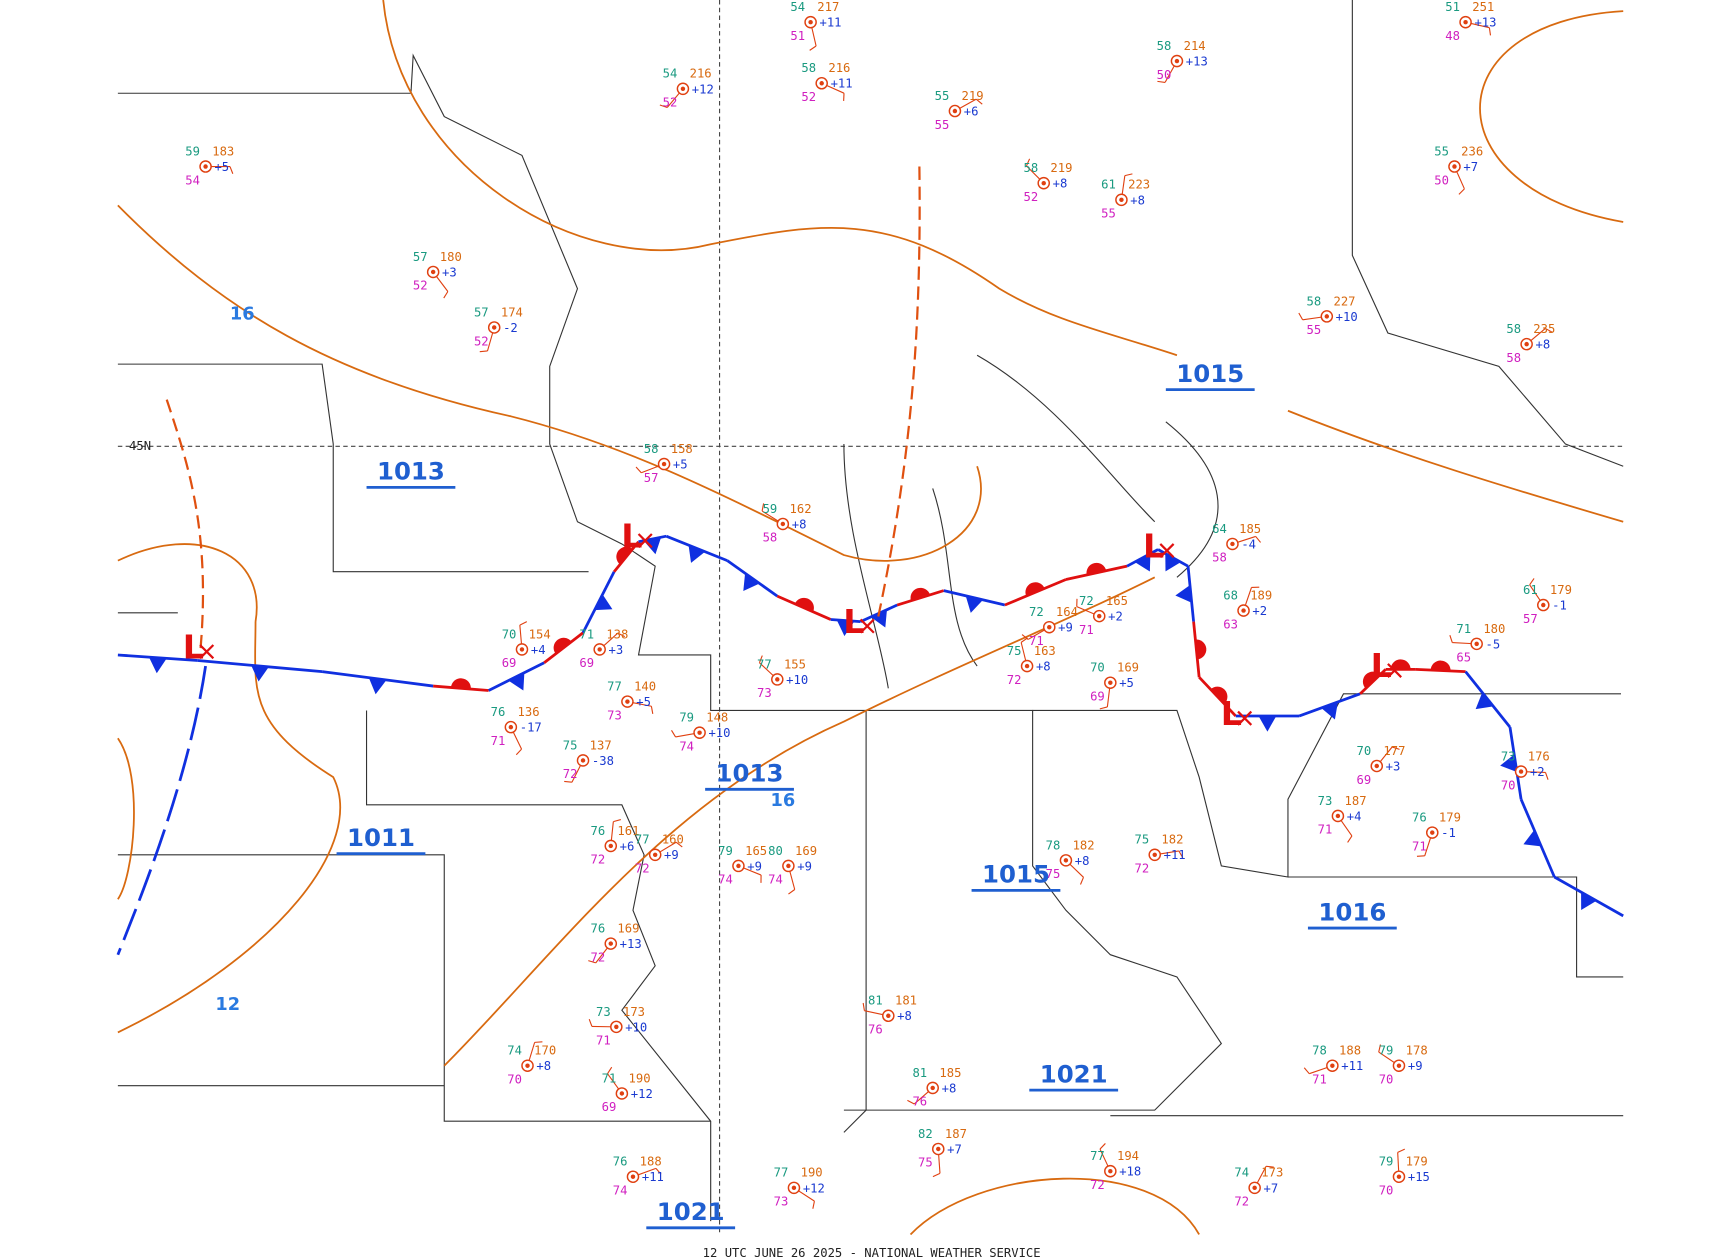  What do you see at coordinates (1053, 874) in the screenshot?
I see `dewpoint: 75` at bounding box center [1053, 874].